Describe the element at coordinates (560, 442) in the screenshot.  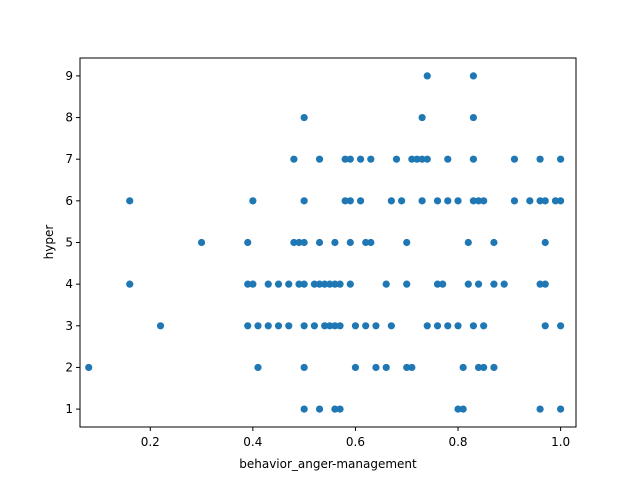
I see `x-tick-label: 1.0` at that location.